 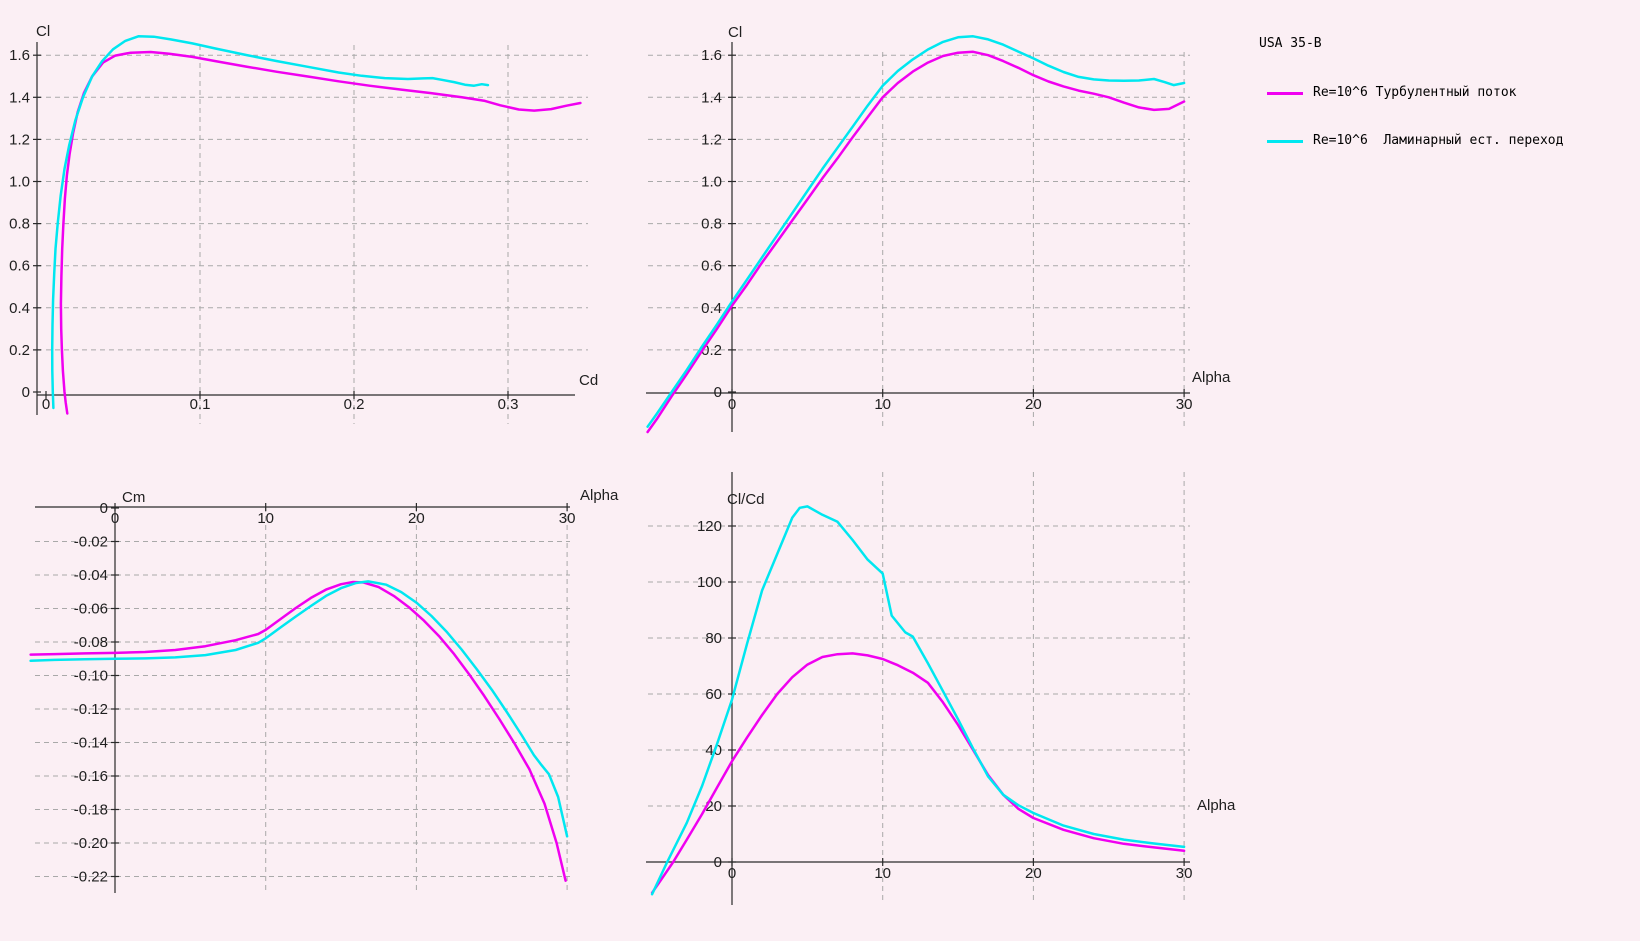 What do you see at coordinates (709, 526) in the screenshot?
I see `y-tick-label: 120` at bounding box center [709, 526].